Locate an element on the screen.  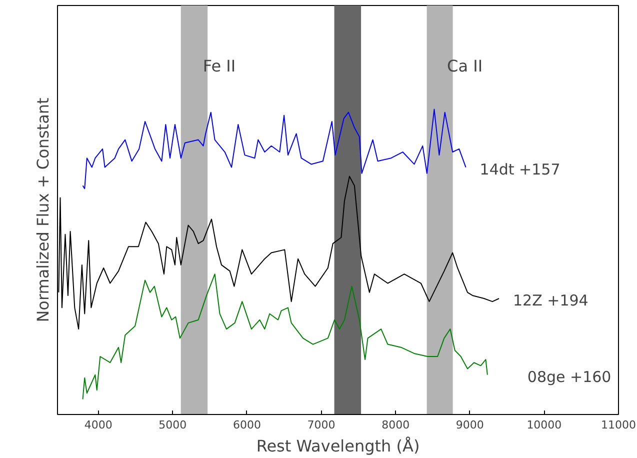
x-tick-label: 6000 is located at coordinates (246, 425).